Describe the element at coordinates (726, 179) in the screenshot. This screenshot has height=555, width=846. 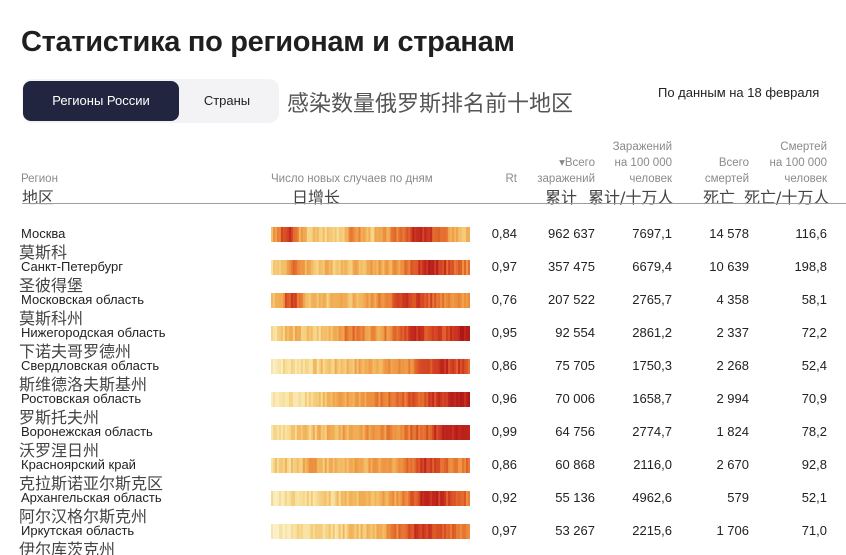
I see `col-header-deaths-2: смертей` at that location.